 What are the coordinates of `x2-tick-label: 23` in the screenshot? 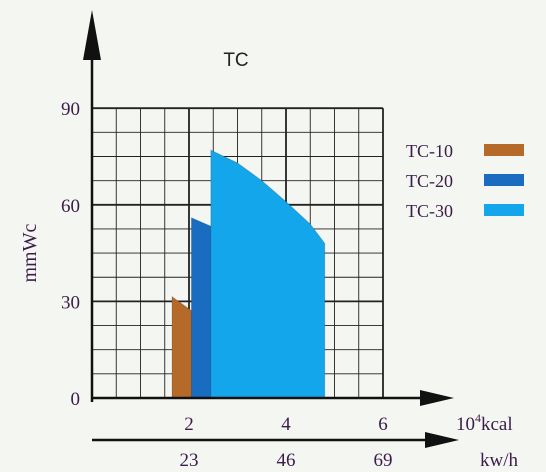 It's located at (189, 460).